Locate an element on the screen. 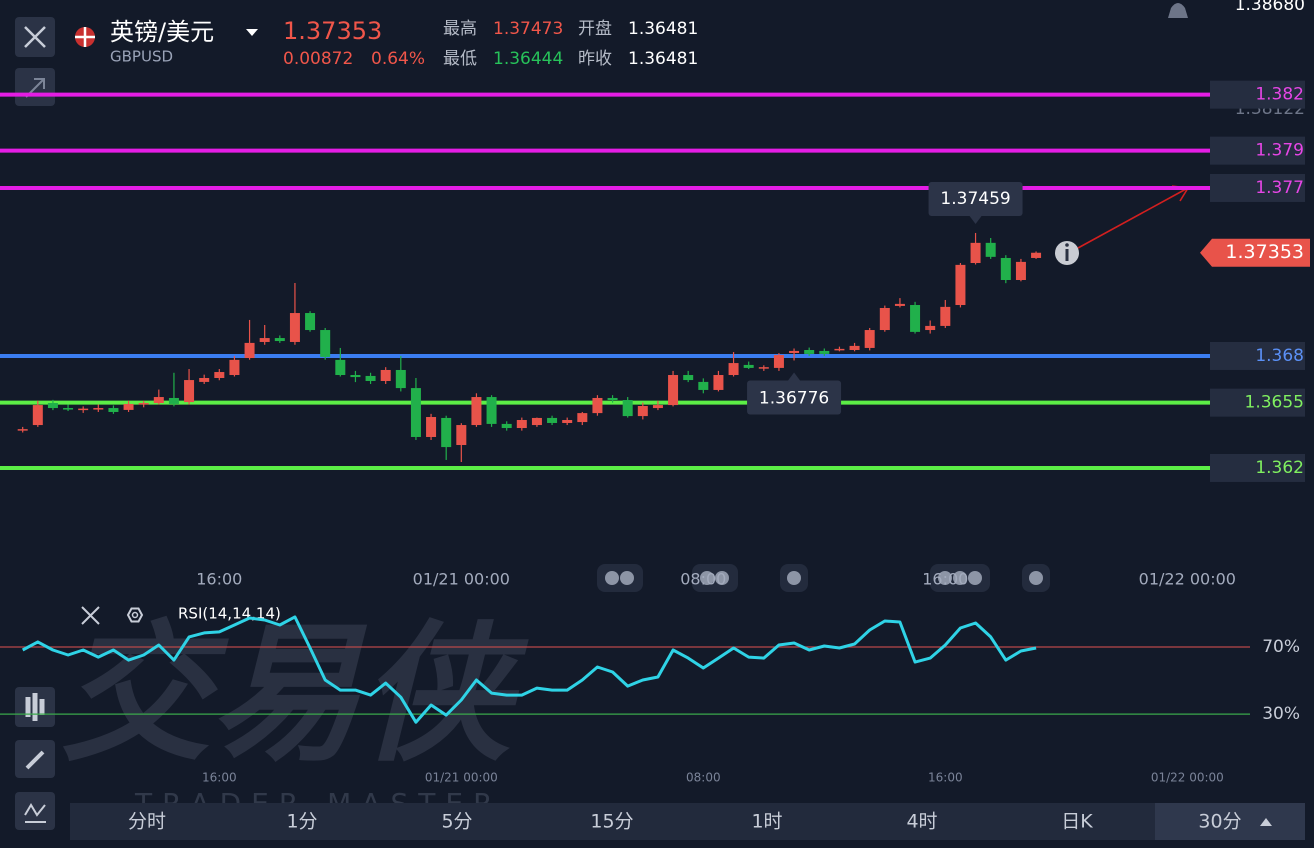 The width and height of the screenshot is (1314, 848). rsi-close-icon is located at coordinates (90, 615).